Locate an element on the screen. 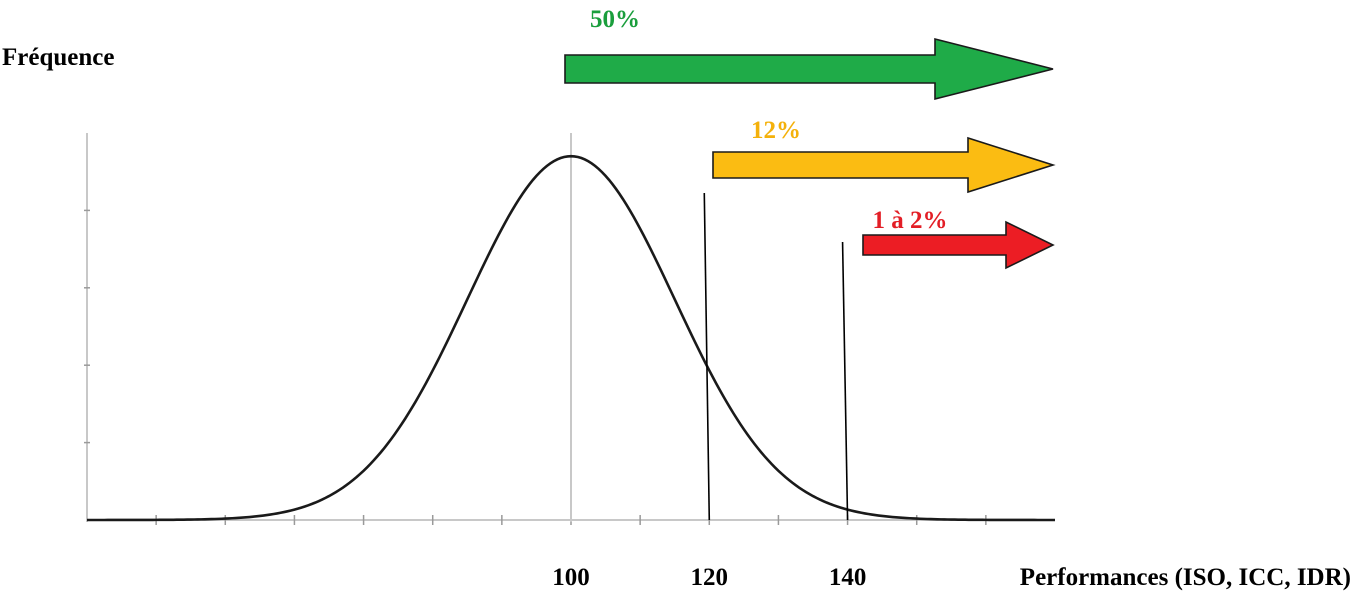 The image size is (1354, 597). x-tick-label: 100 is located at coordinates (571, 577).